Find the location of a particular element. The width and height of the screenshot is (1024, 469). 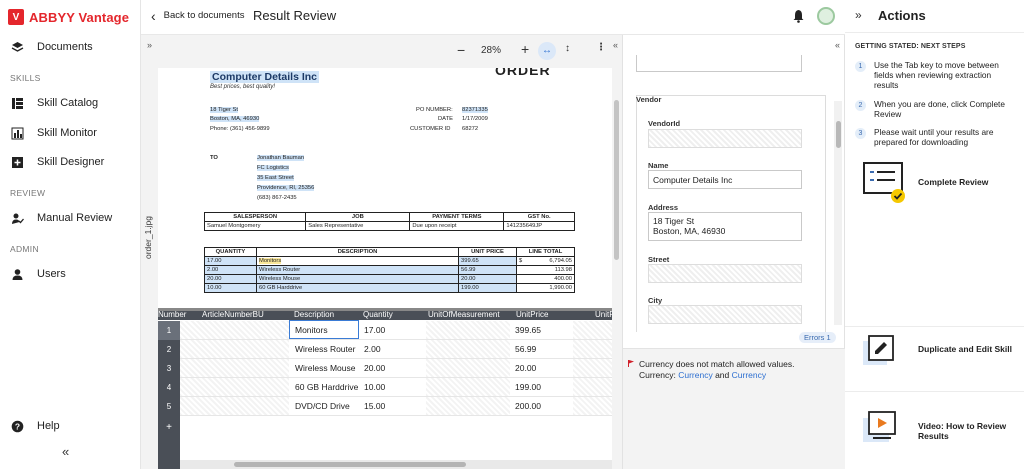

grid-col-header: UnitPrice is located at coordinates (532, 315).